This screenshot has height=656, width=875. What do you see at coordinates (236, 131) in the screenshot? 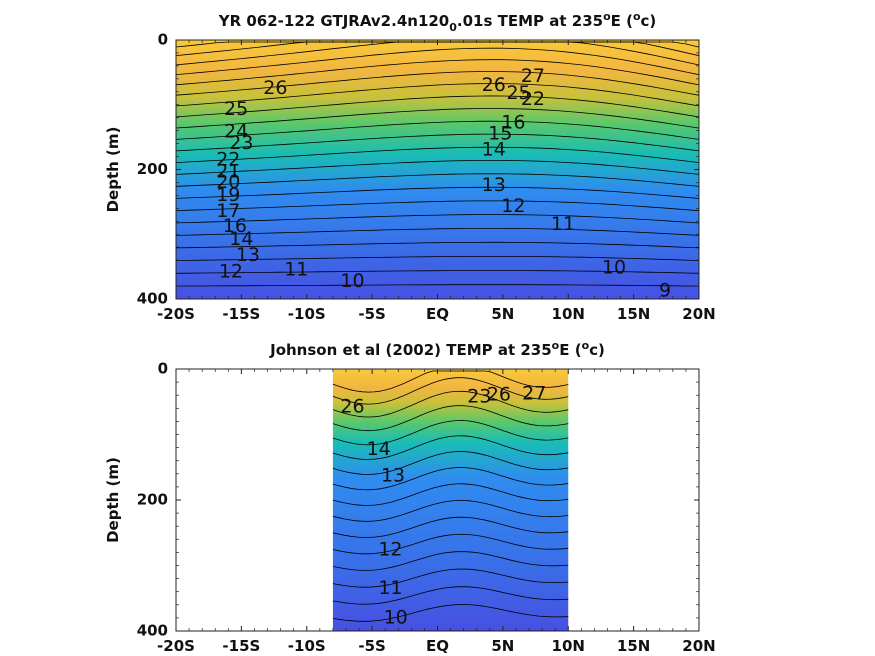
I see `contour-label: 24` at bounding box center [236, 131].